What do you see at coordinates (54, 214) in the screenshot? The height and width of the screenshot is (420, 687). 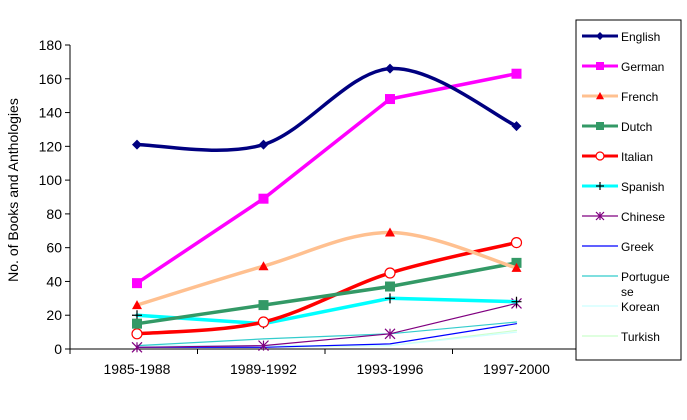 I see `y-tick-label: 80` at bounding box center [54, 214].